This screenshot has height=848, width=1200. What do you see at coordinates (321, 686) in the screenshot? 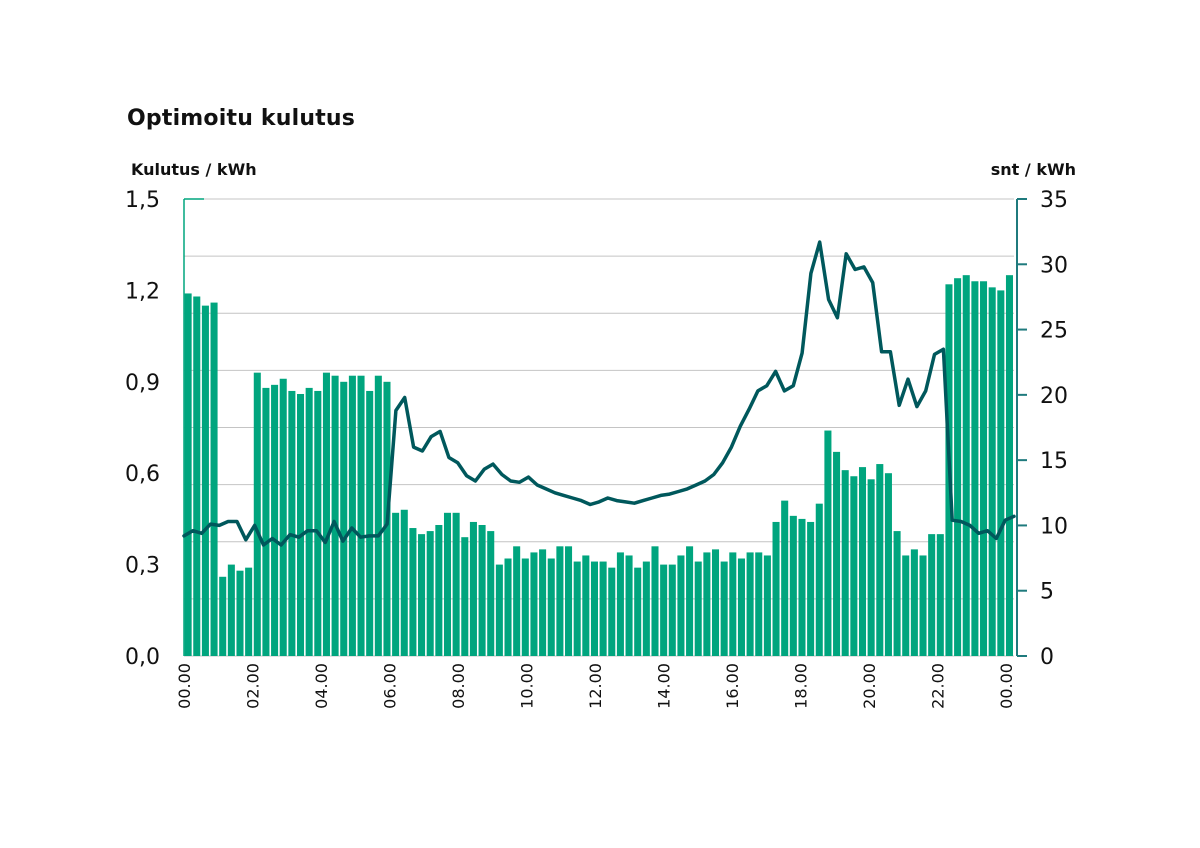
I see `x-tick-label: 04.00` at bounding box center [321, 686].